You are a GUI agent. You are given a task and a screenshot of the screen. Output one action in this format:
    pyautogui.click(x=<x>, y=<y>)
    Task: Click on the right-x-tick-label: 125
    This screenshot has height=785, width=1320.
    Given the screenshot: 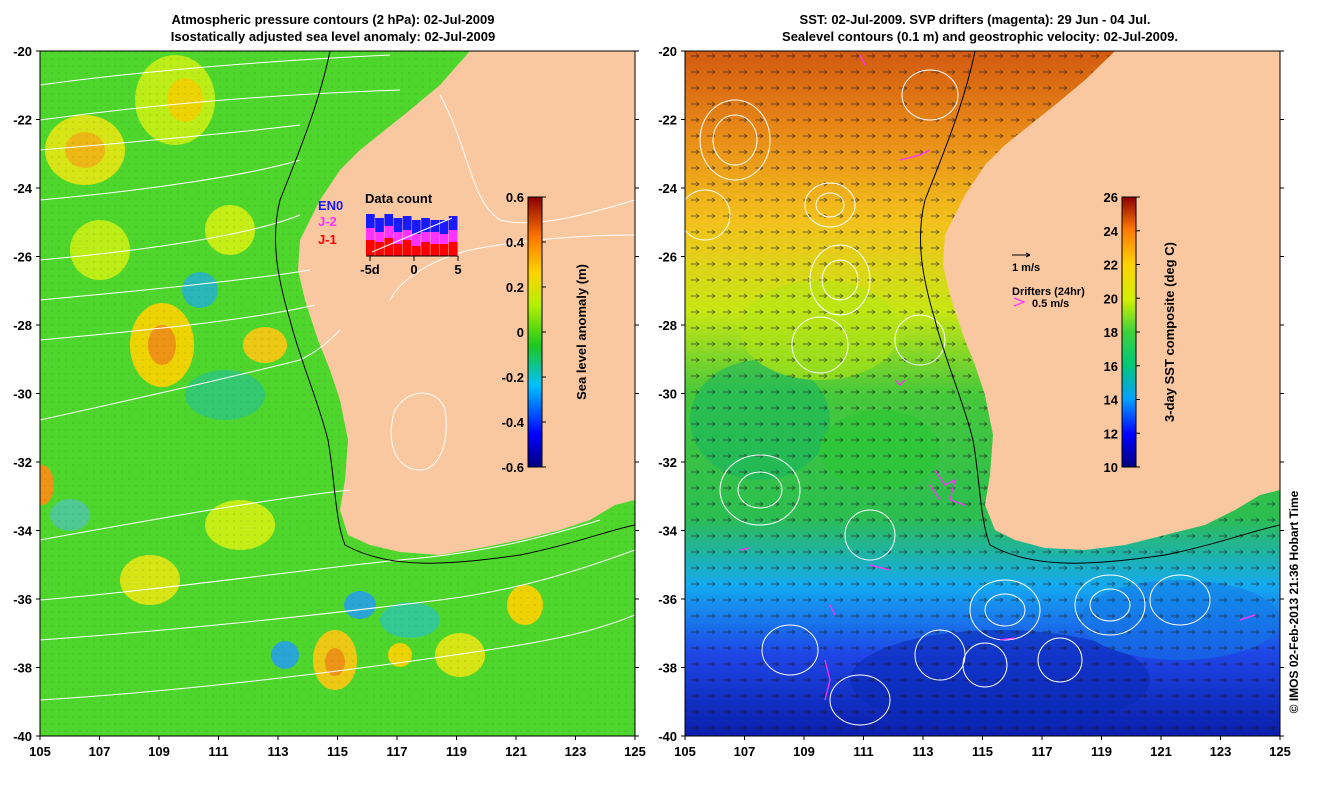 What is the action you would take?
    pyautogui.click(x=1280, y=751)
    